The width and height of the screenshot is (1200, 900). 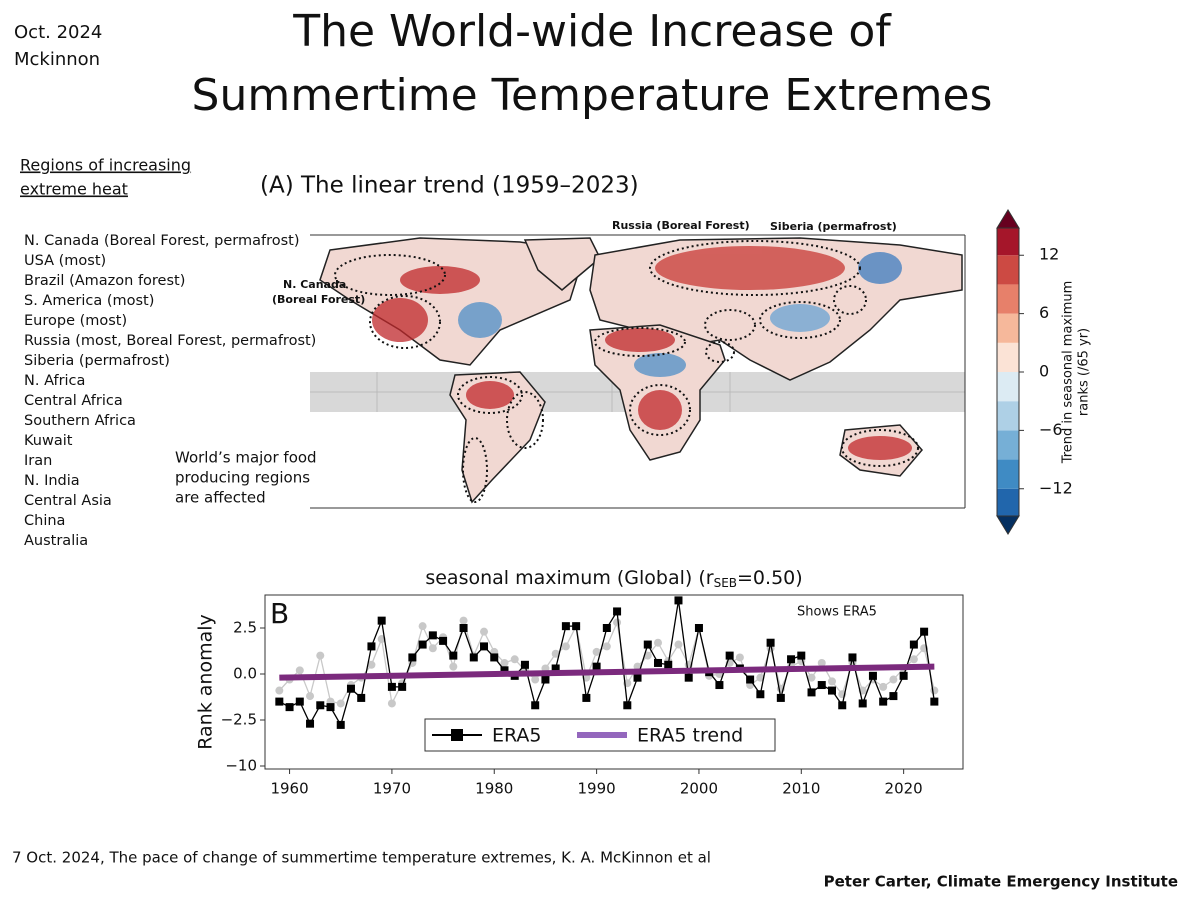 I want to click on greenland, so click(x=562, y=264).